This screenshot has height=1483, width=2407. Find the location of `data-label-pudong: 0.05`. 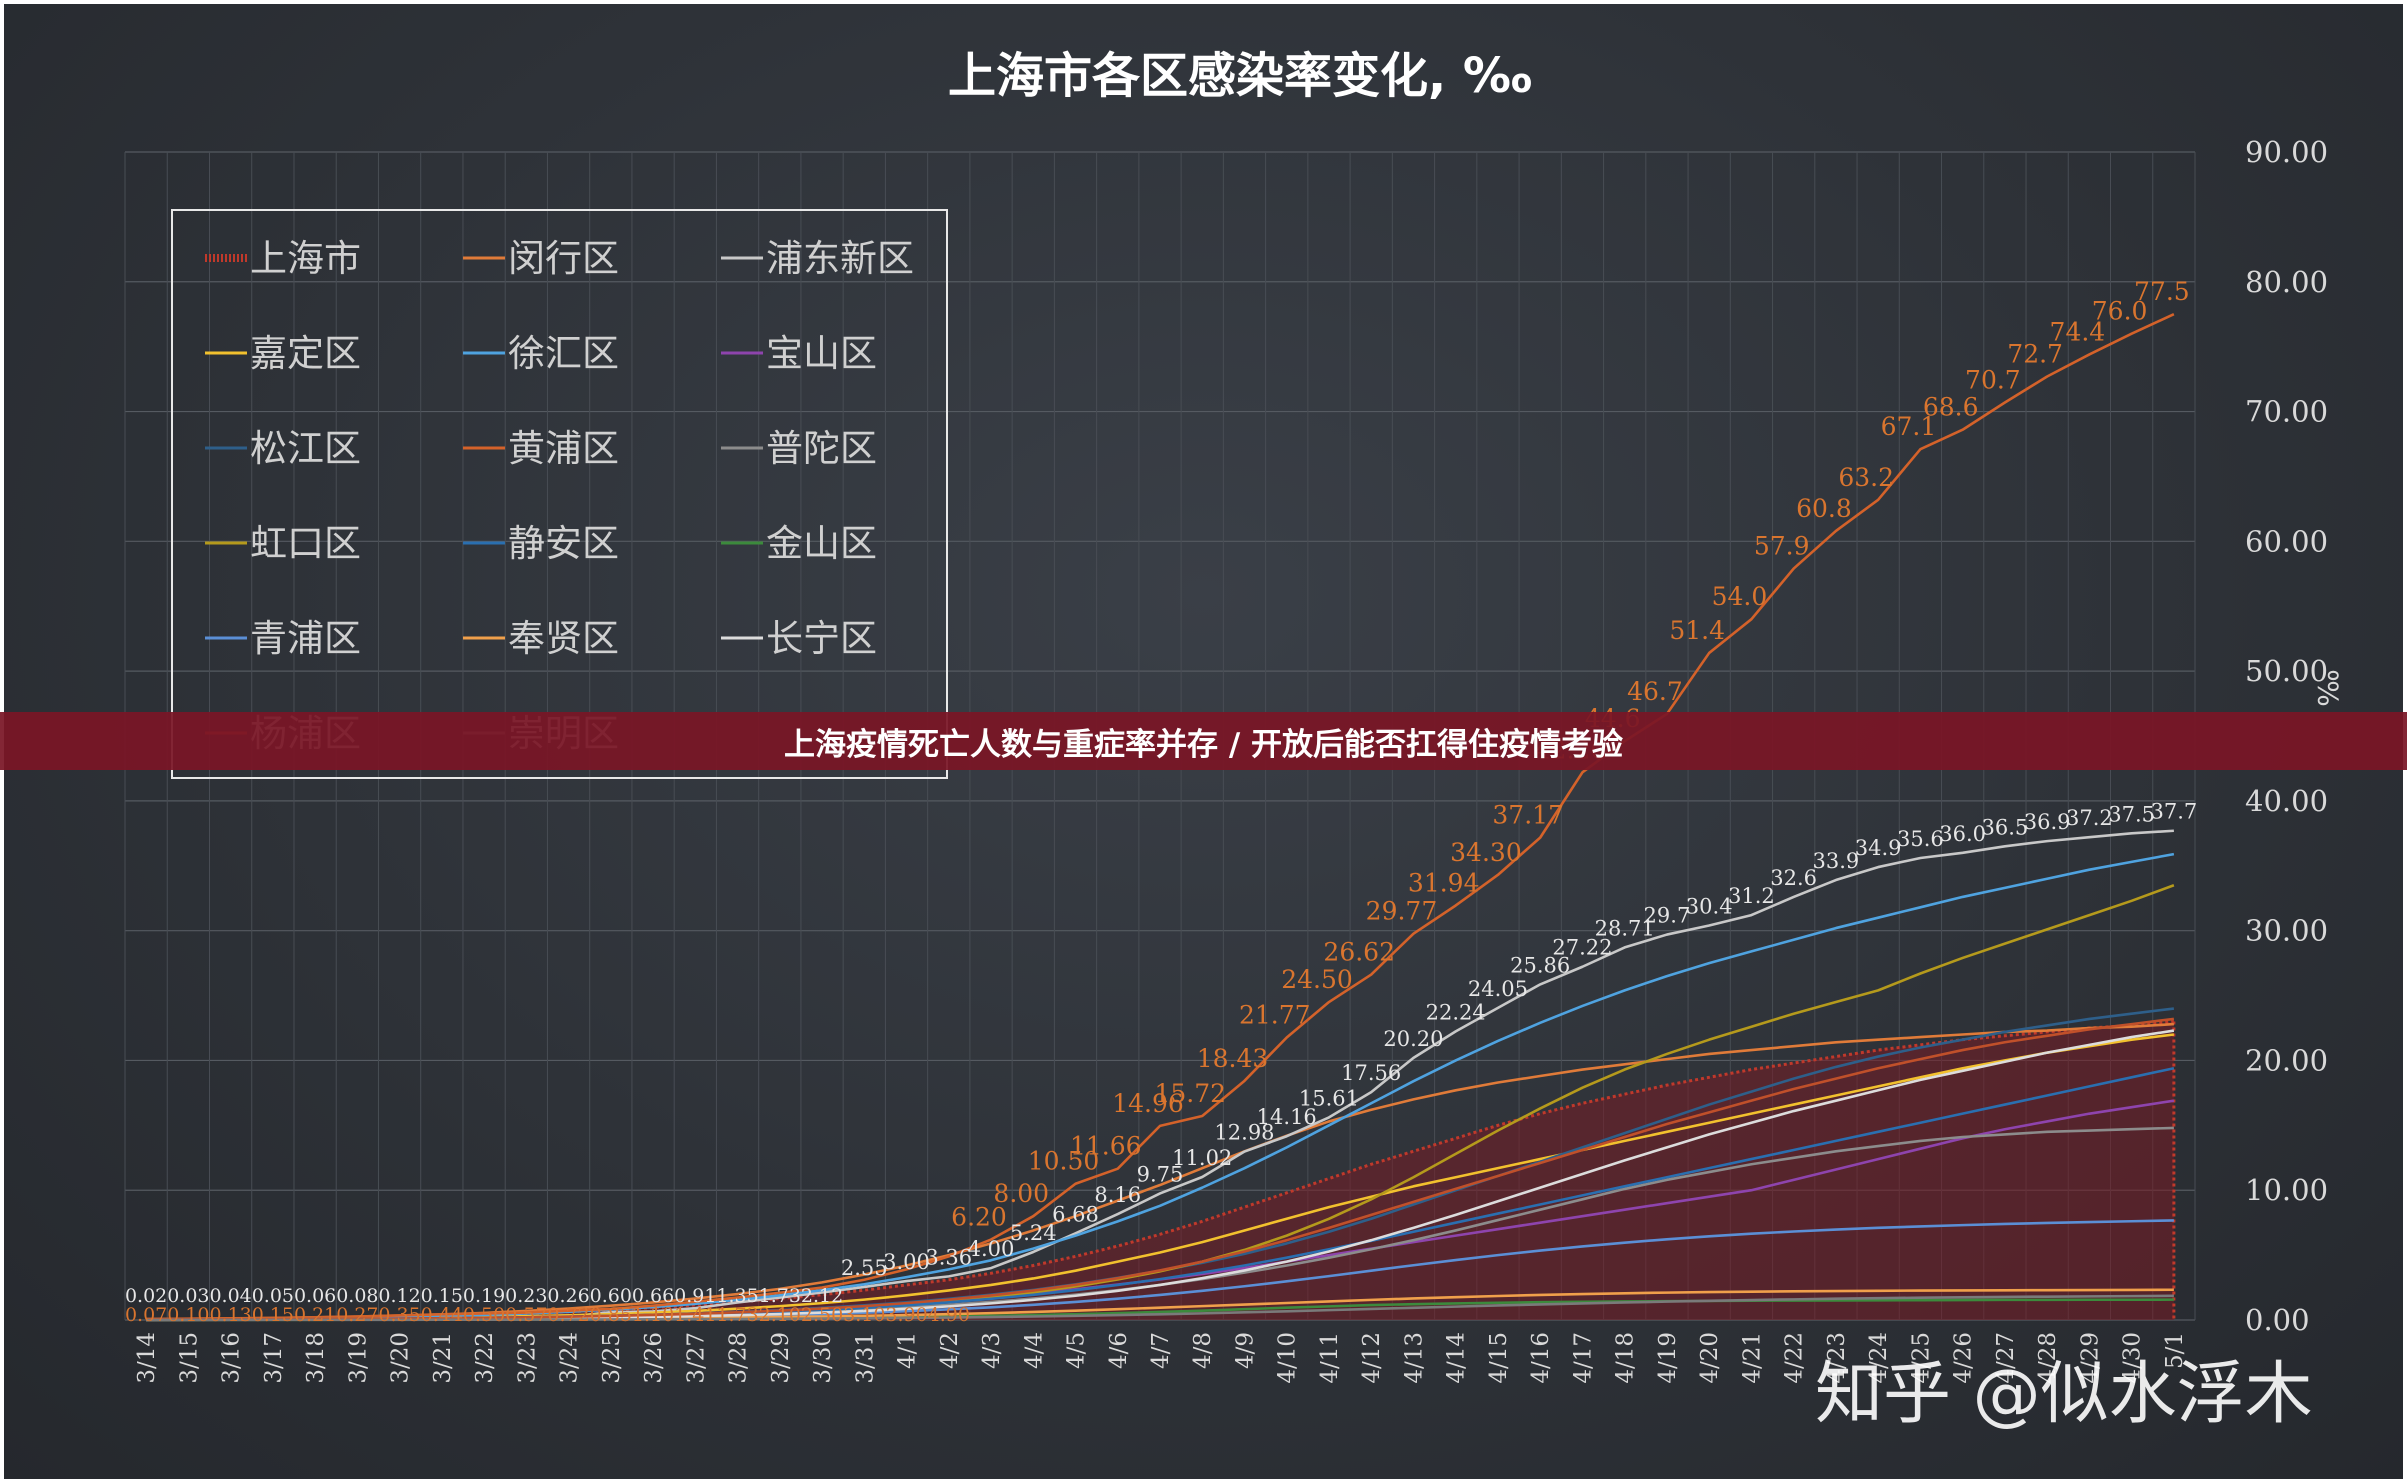

data-label-pudong: 0.05 is located at coordinates (273, 1296).